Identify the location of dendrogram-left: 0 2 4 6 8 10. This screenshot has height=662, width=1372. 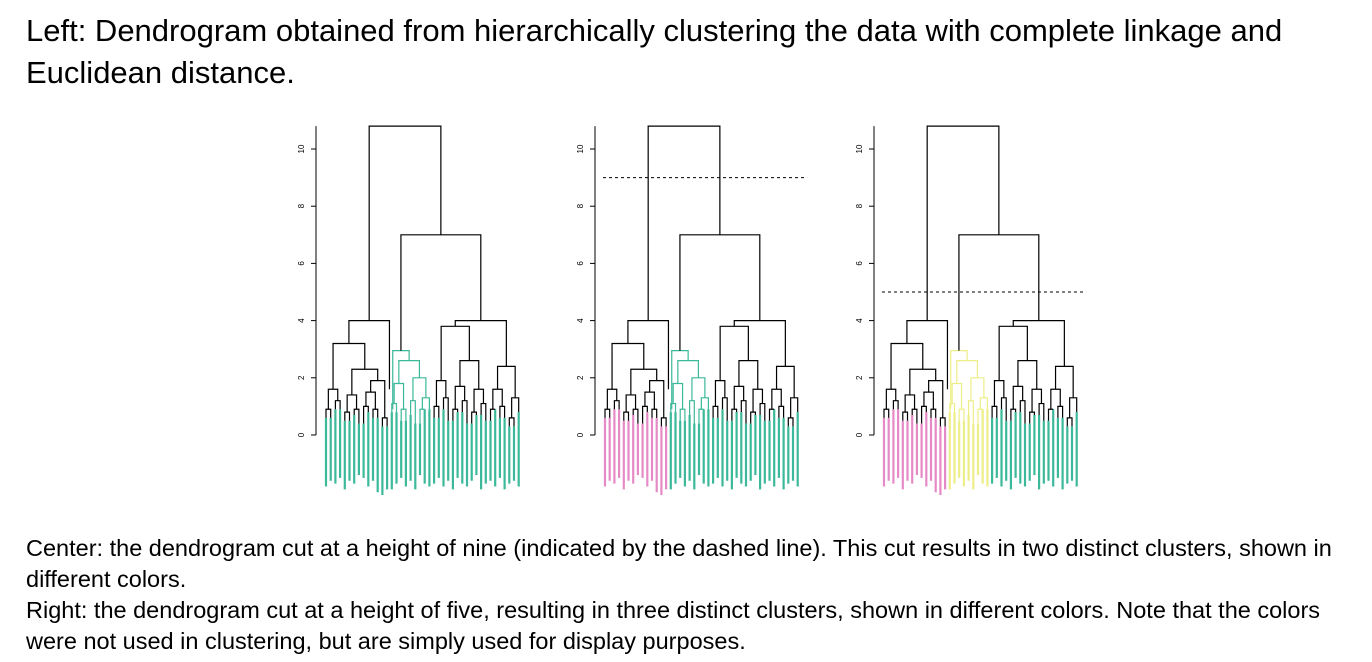
(408, 310).